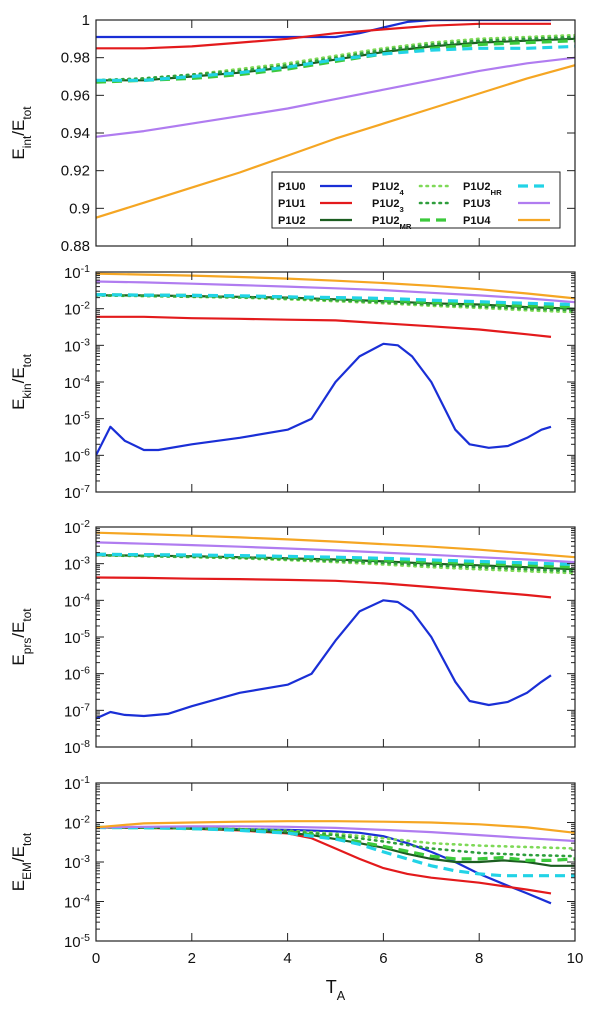 The height and width of the screenshot is (1018, 598). I want to click on legend-item-p1u0: P1U0, so click(315, 187).